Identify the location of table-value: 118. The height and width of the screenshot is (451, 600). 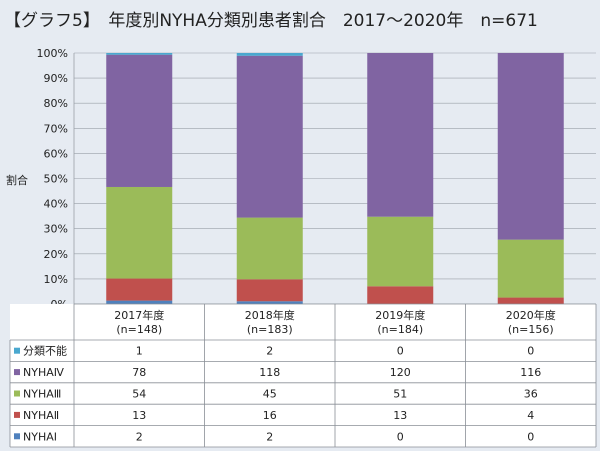
(269, 372).